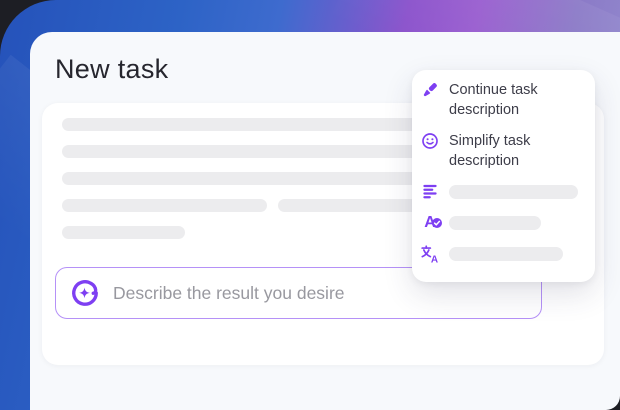  I want to click on check-badge-icon, so click(437, 223).